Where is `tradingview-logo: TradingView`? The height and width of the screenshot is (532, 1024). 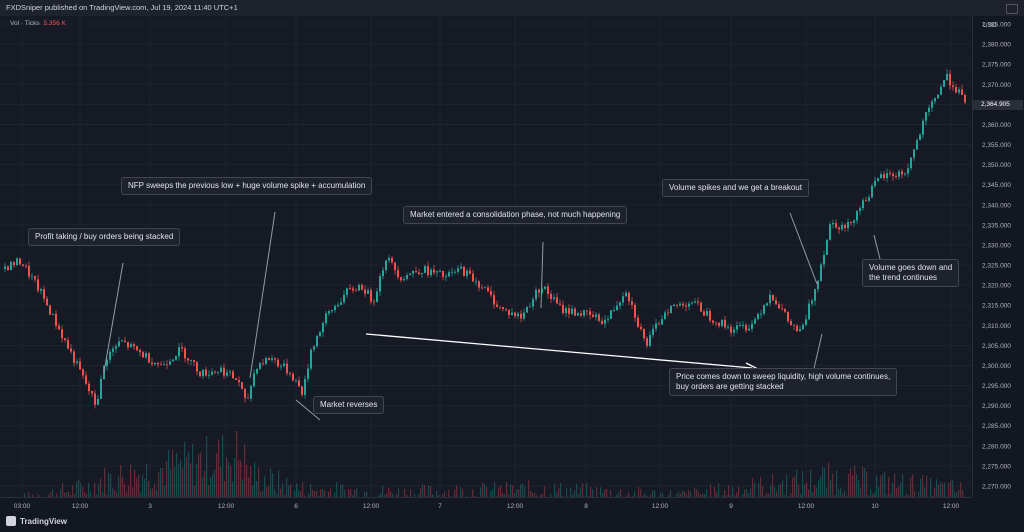 tradingview-logo: TradingView is located at coordinates (36, 521).